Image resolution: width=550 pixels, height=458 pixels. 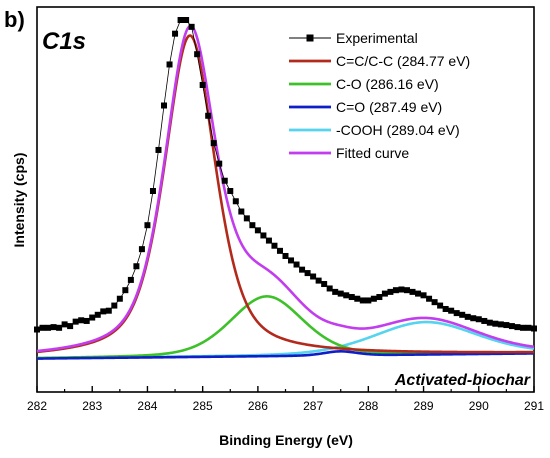 I want to click on legend-entry: C-O (286.16 eV), so click(x=387, y=84).